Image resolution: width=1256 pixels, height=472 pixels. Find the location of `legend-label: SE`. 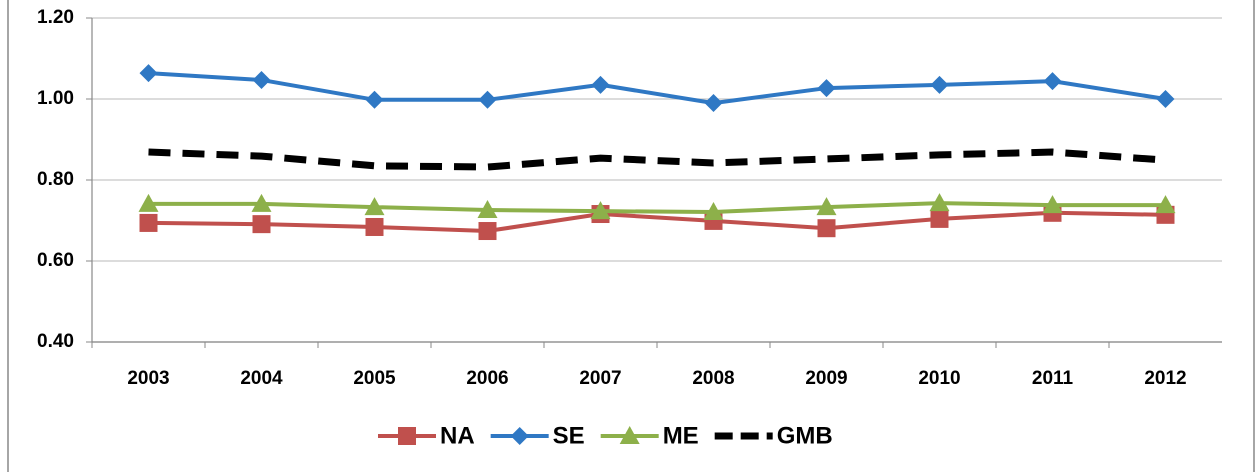

legend-label: SE is located at coordinates (569, 435).